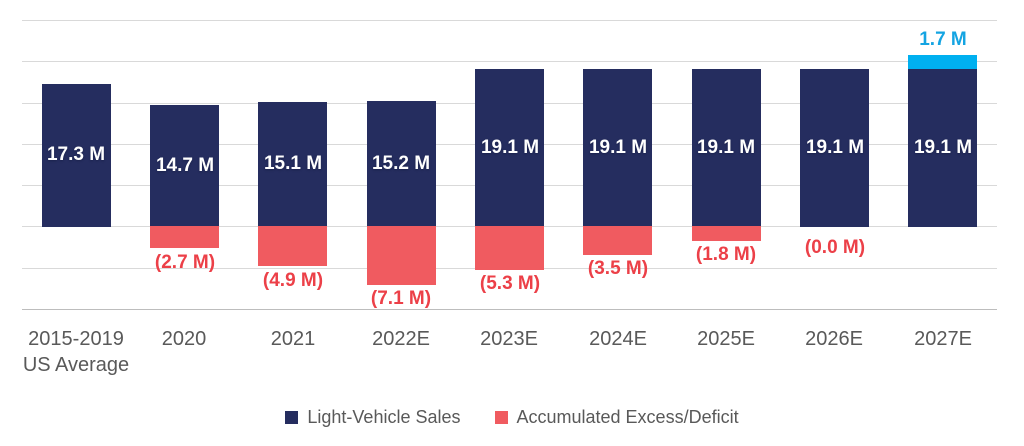 The width and height of the screenshot is (1024, 446). I want to click on category-label-line: 2023E, so click(509, 339).